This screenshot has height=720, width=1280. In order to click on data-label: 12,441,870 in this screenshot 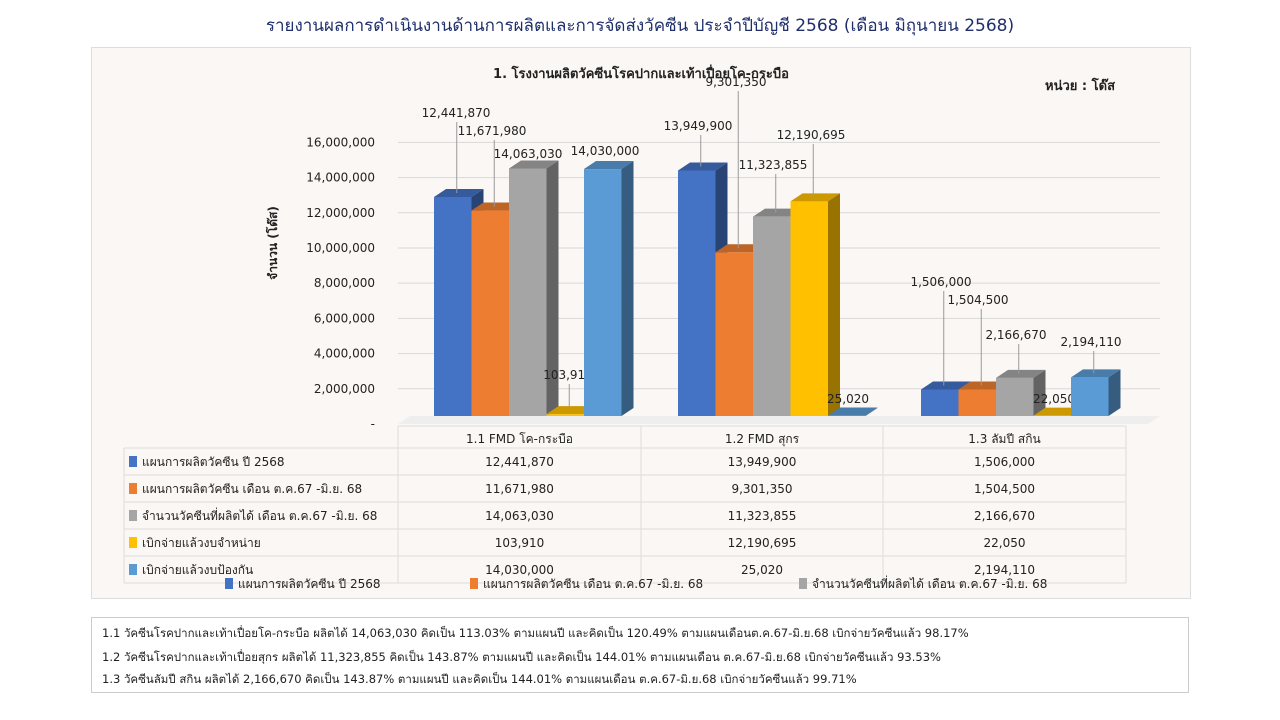, I will do `click(456, 113)`.